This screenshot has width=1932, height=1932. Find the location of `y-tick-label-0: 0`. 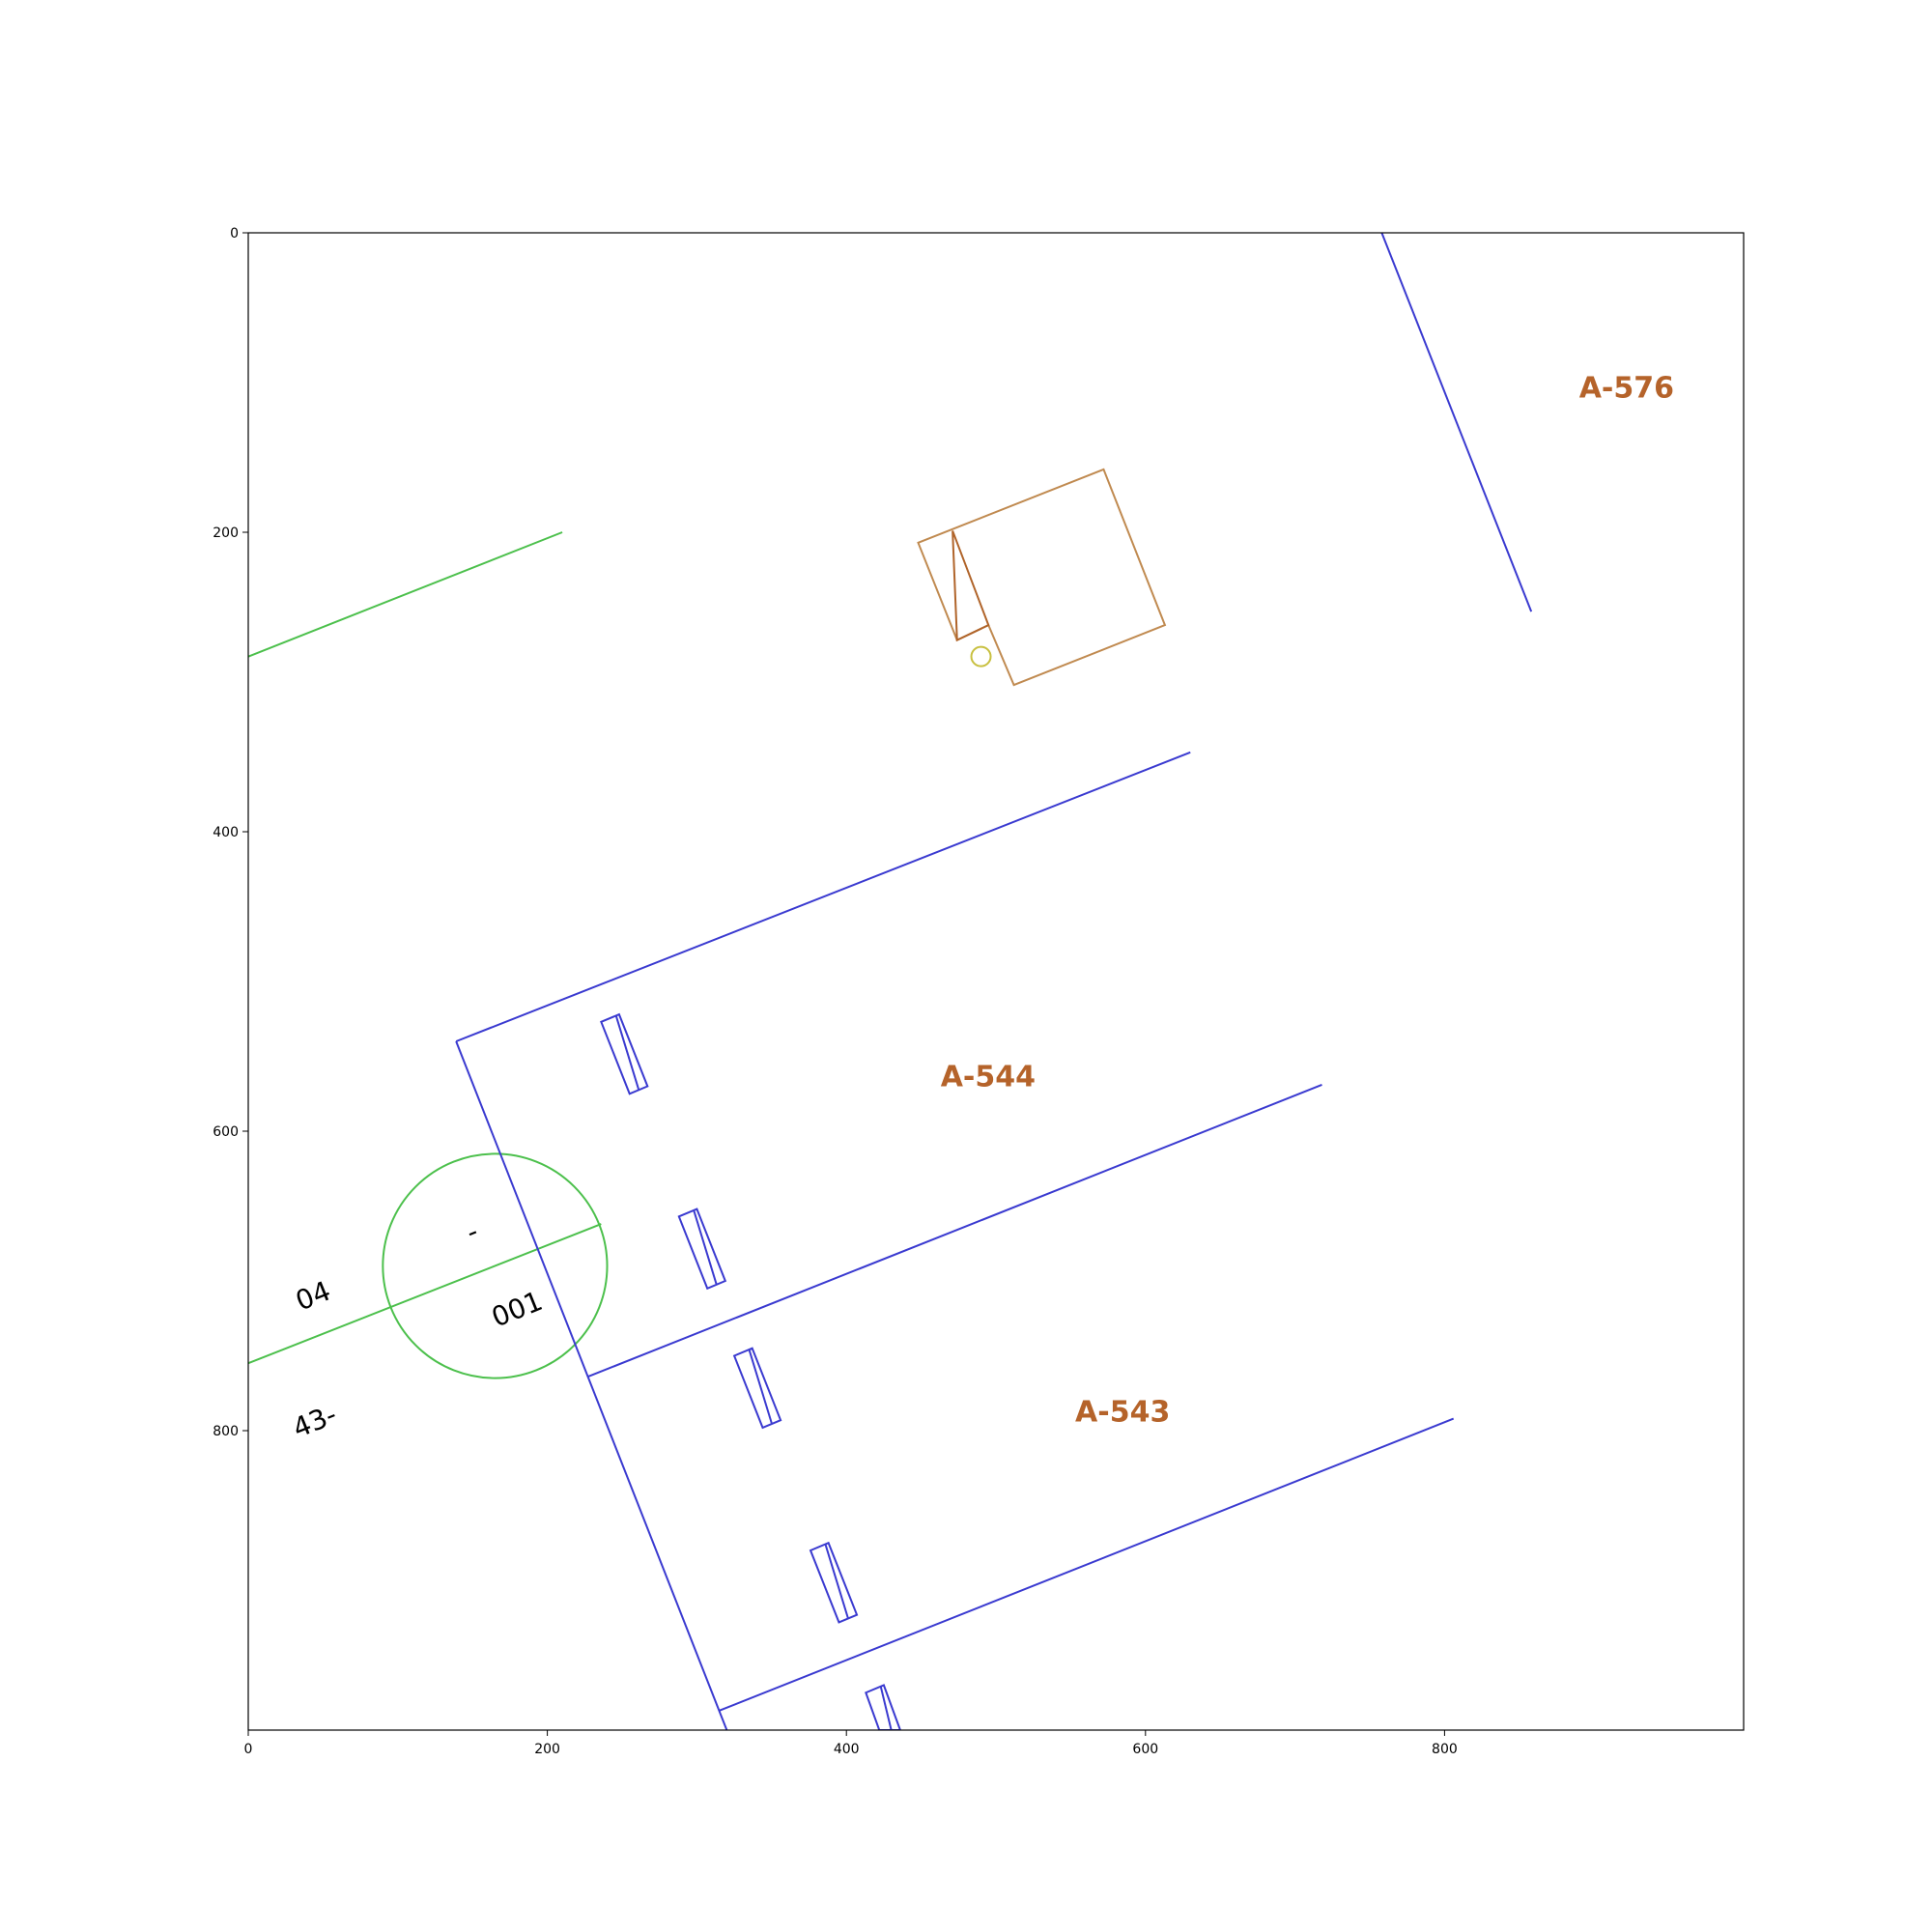

y-tick-label-0: 0 is located at coordinates (234, 234).